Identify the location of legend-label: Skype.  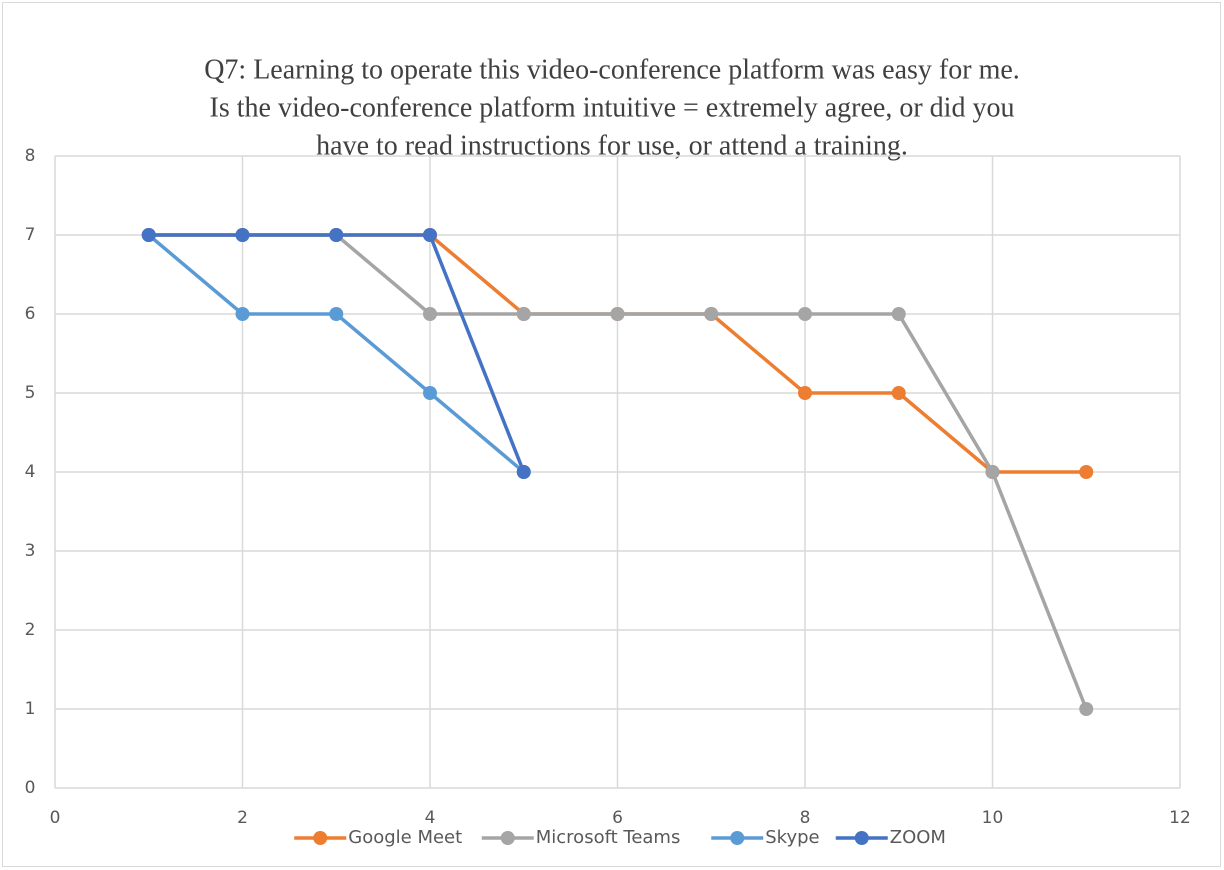
(792, 837).